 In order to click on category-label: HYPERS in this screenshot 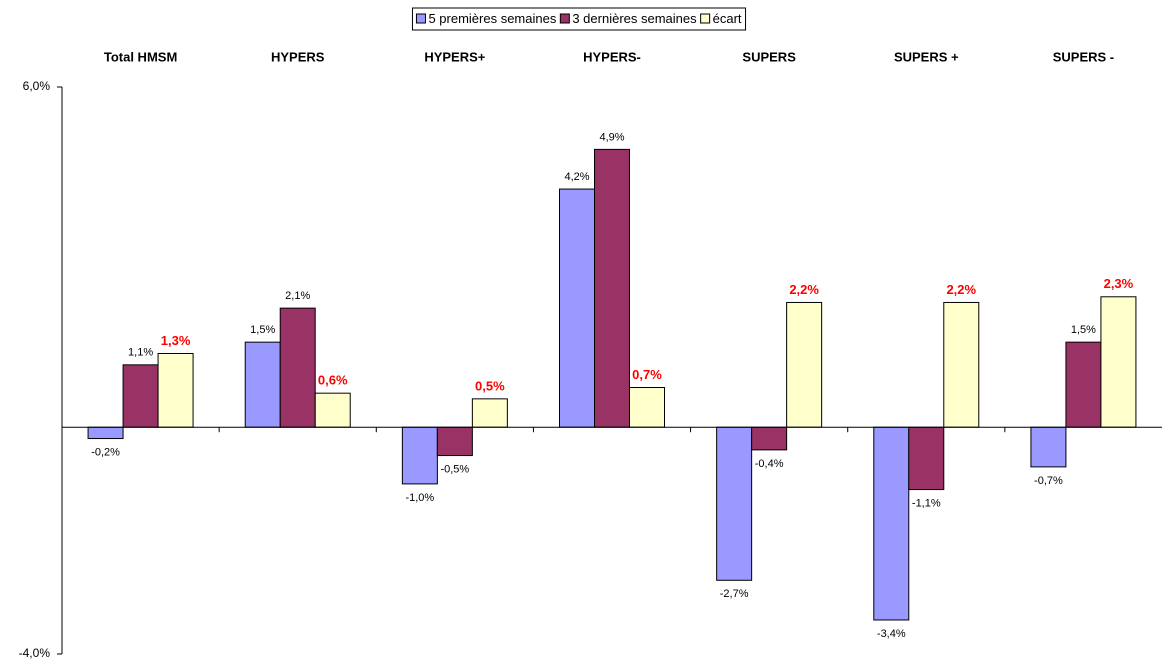, I will do `click(298, 56)`.